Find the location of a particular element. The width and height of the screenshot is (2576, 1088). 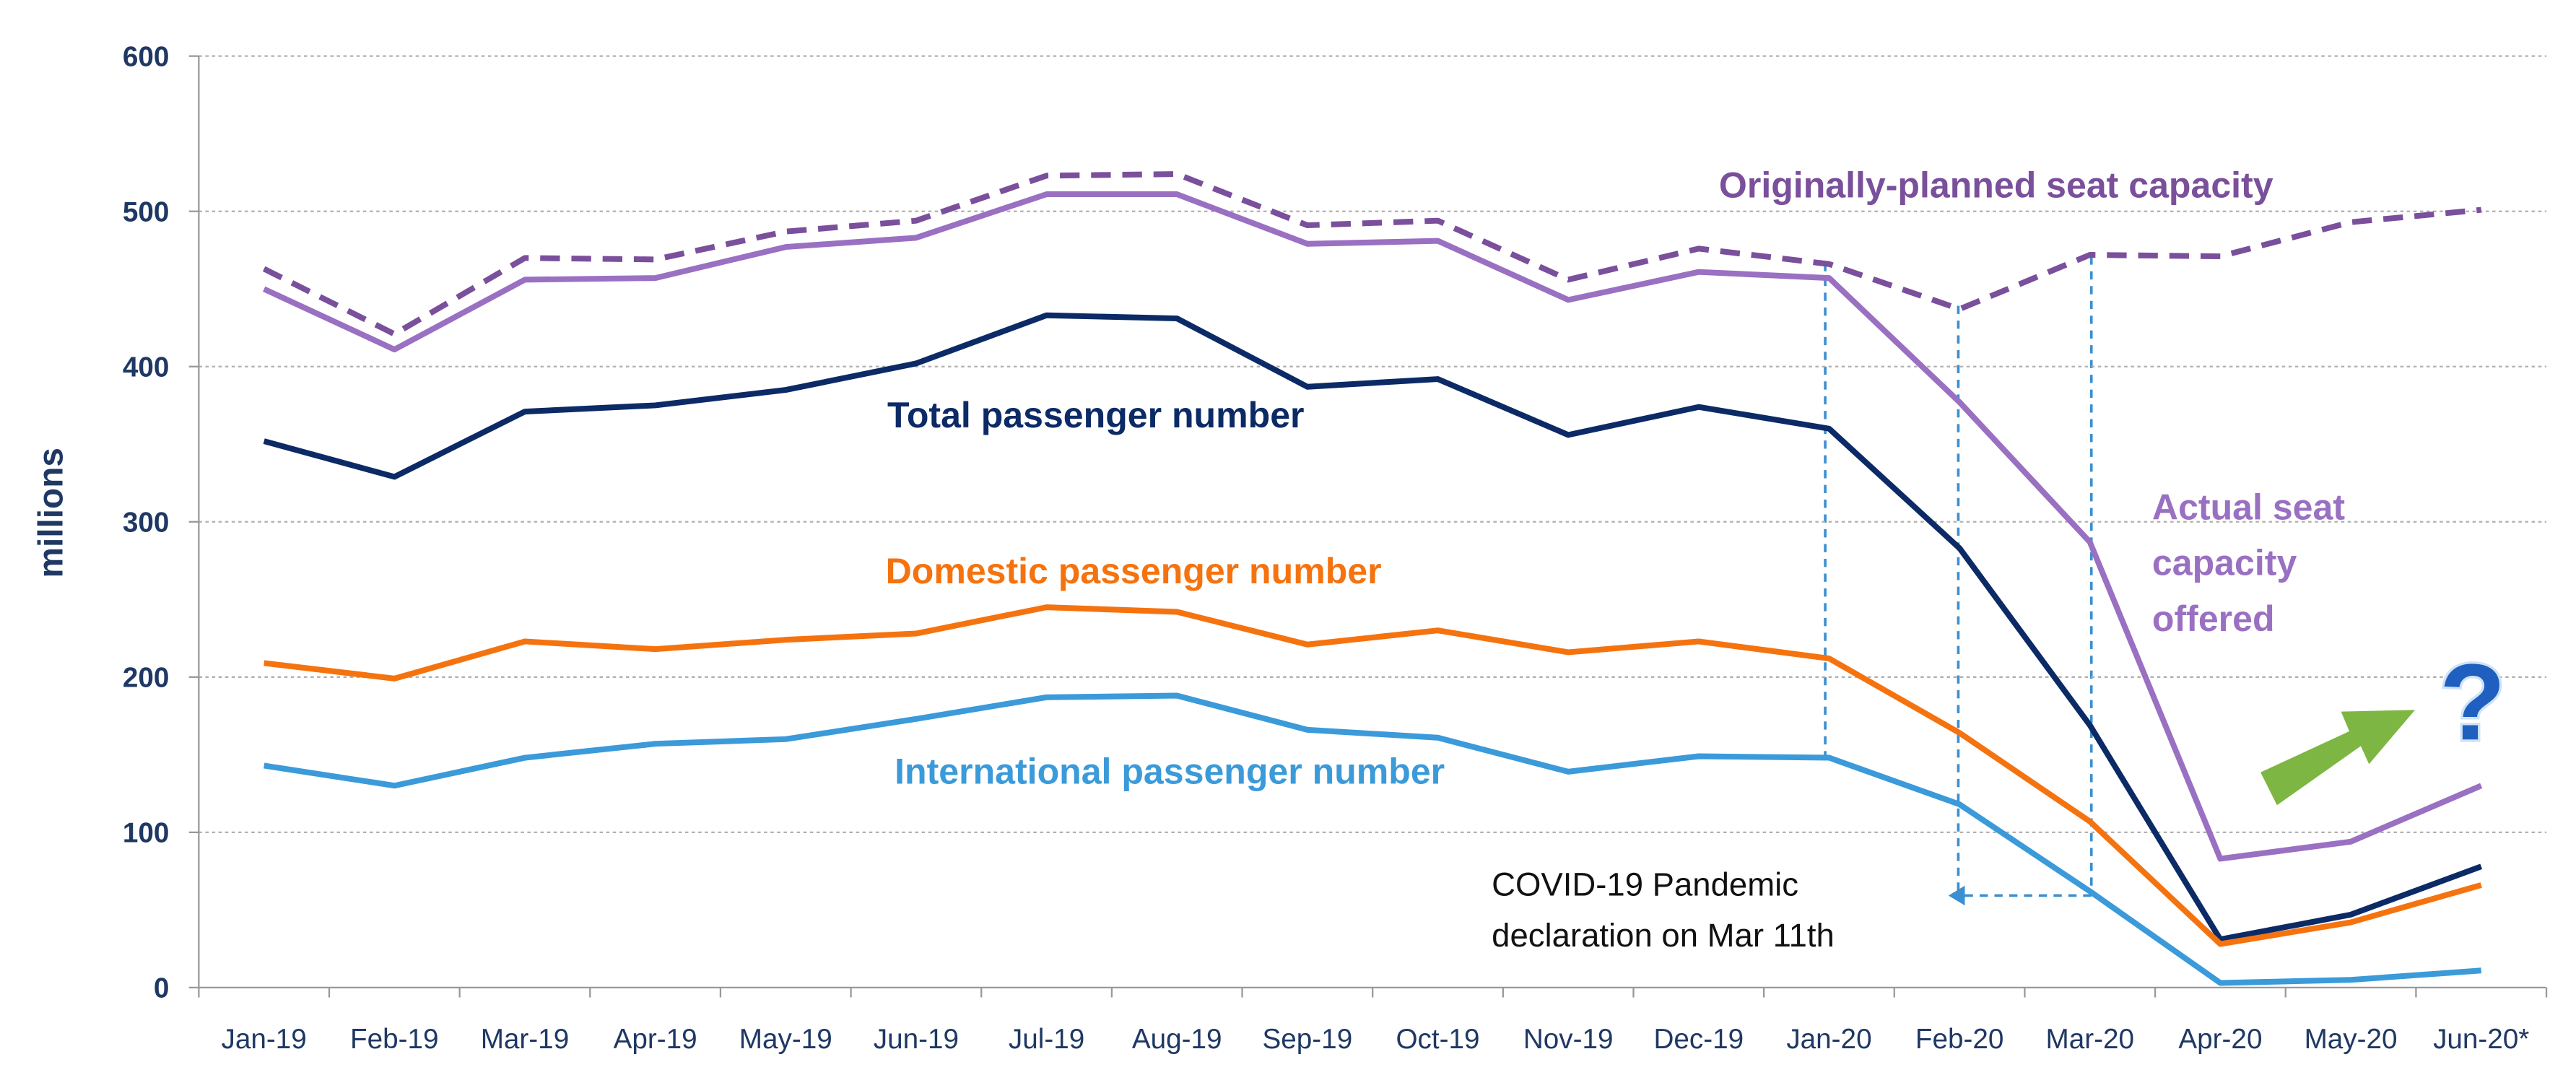

series-label: Actual seat capacity offered is located at coordinates (2248, 563).